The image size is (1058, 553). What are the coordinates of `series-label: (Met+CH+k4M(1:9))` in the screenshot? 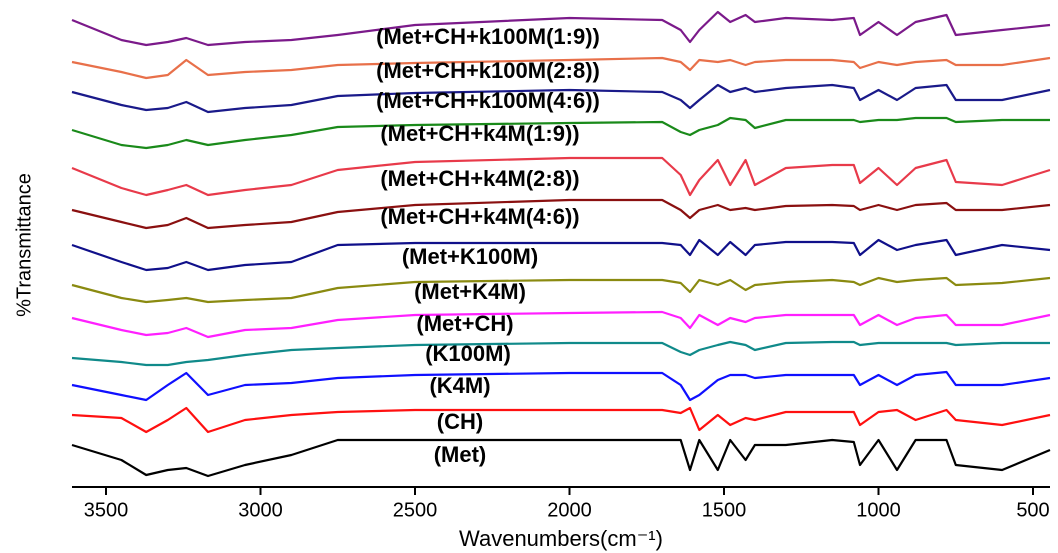 It's located at (479, 133).